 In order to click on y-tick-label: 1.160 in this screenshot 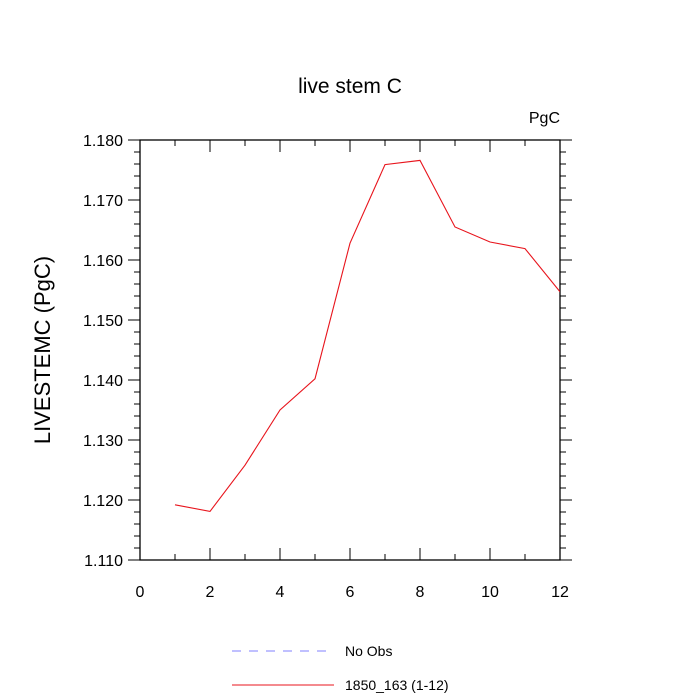, I will do `click(103, 261)`.